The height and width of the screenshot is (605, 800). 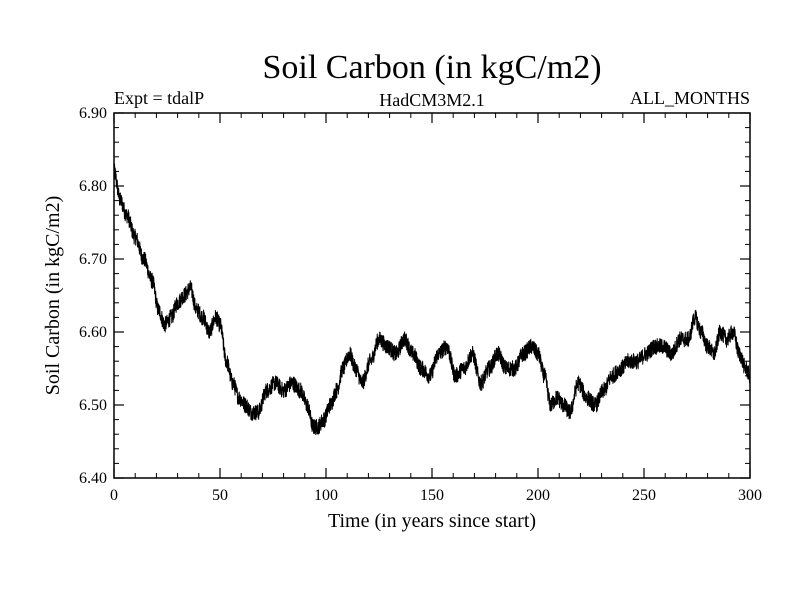 I want to click on y-tick-label: 6.70, so click(x=93, y=259).